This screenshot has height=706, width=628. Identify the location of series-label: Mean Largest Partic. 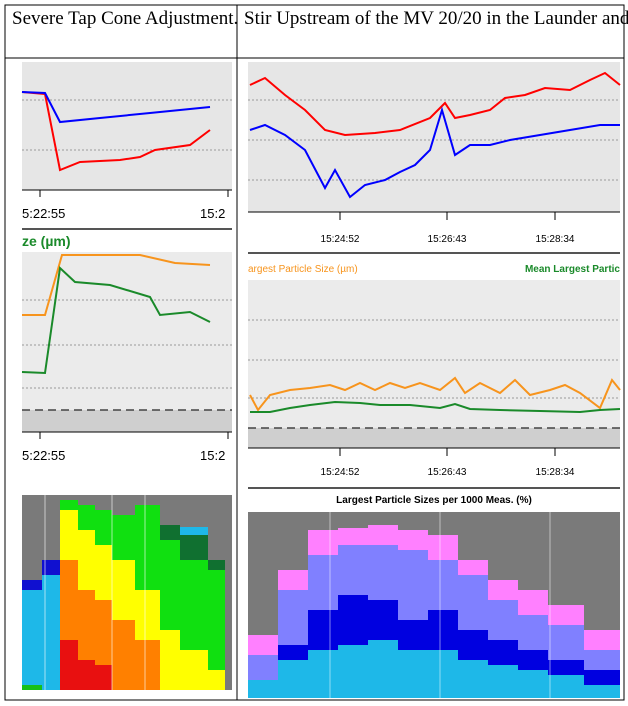
(572, 269).